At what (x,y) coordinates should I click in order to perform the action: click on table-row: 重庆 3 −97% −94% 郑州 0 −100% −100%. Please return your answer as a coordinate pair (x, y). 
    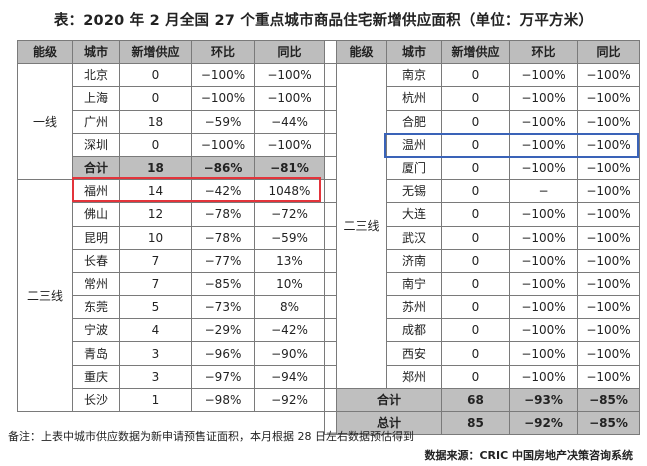
    Looking at the image, I should click on (329, 376).